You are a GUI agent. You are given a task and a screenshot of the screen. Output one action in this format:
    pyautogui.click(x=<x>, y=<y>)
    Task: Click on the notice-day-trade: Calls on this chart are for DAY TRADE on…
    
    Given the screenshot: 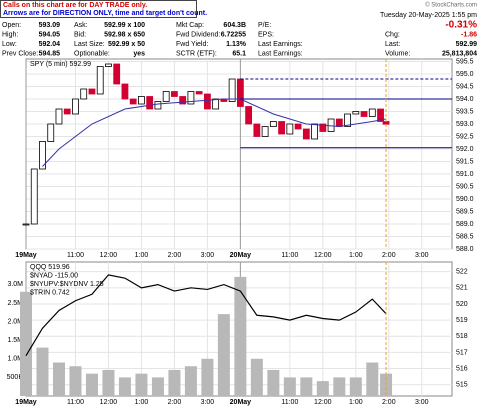 What is the action you would take?
    pyautogui.click(x=75, y=5)
    